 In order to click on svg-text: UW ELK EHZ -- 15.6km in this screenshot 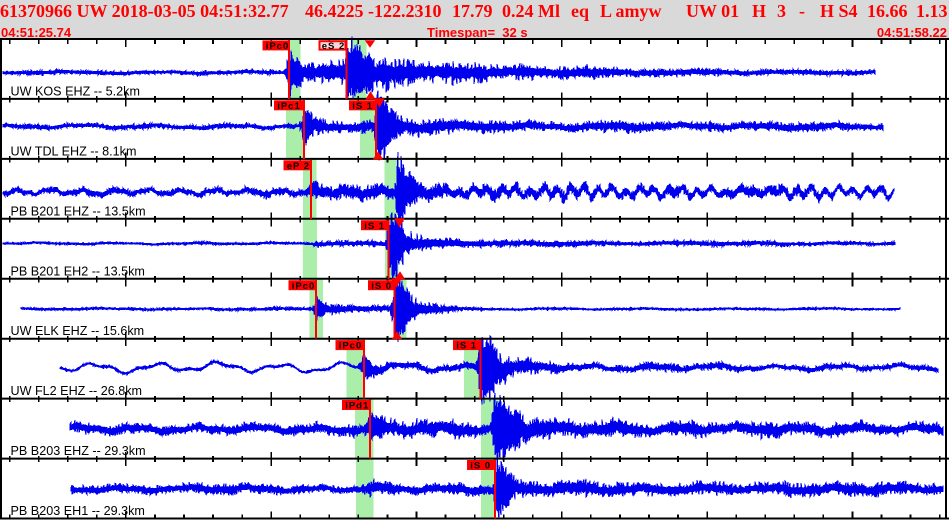, I will do `click(78, 331)`.